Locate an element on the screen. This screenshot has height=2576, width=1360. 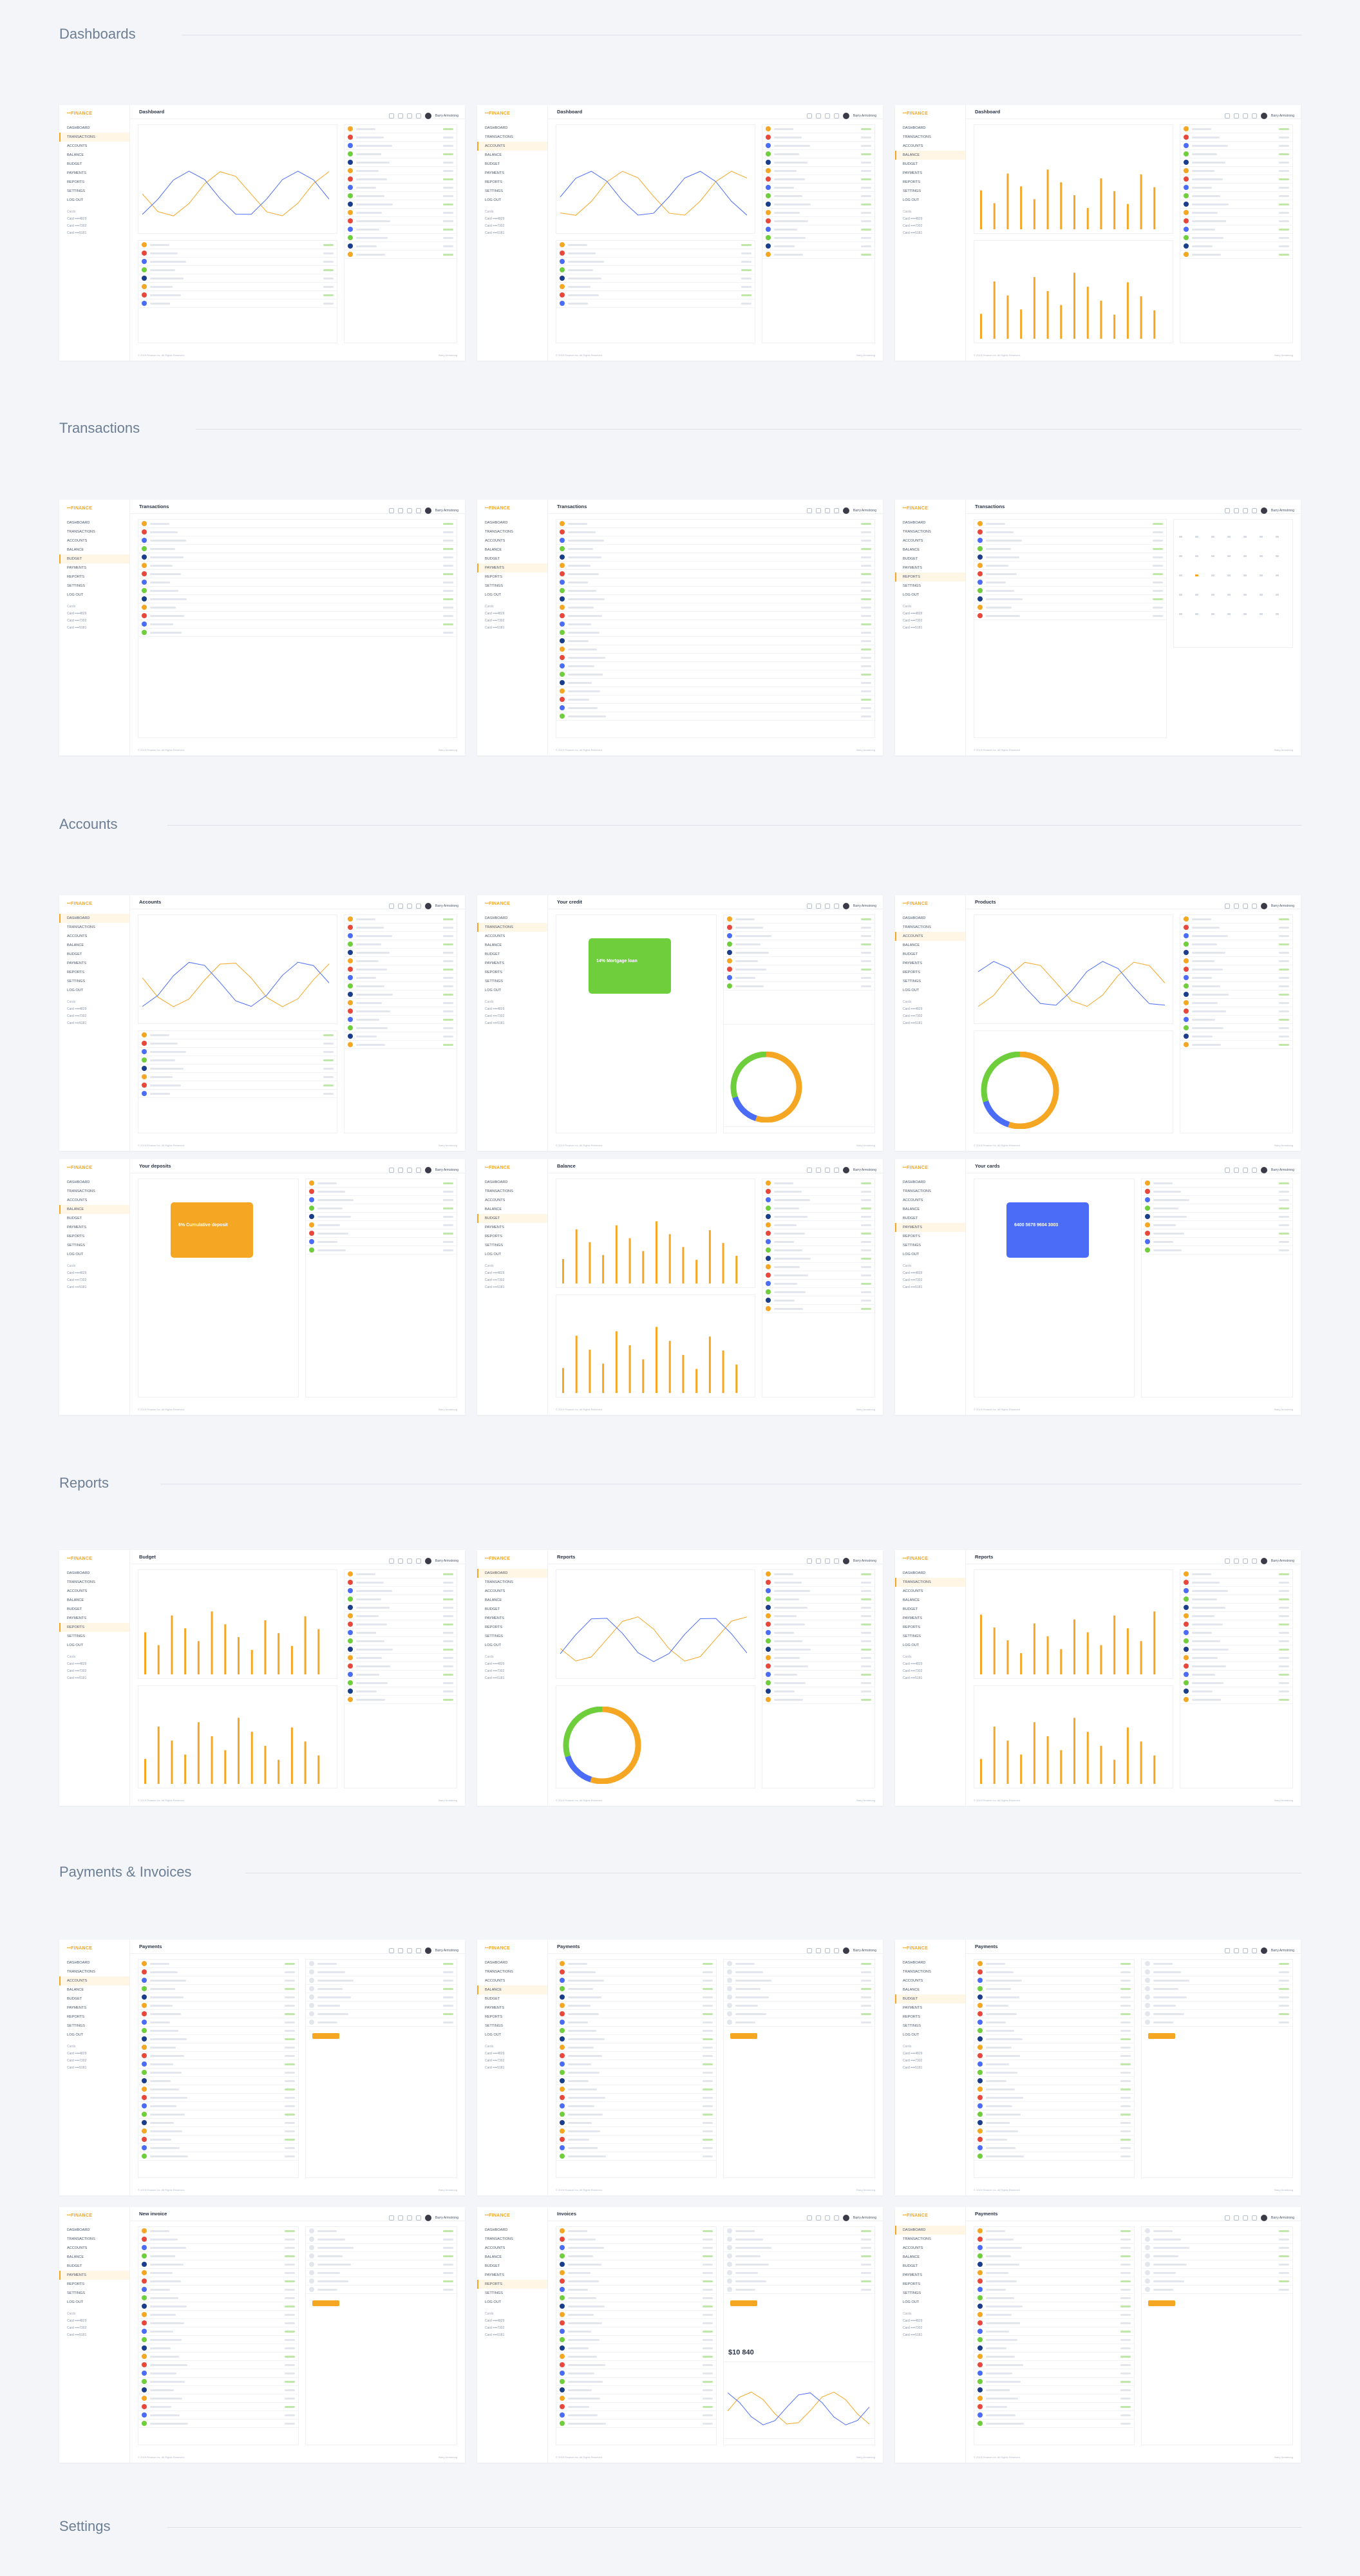
bell-icon is located at coordinates (1236, 1561).